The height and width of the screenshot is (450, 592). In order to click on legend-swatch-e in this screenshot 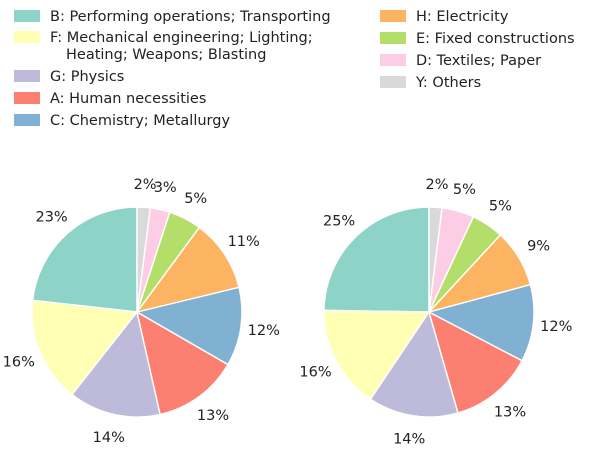, I will do `click(393, 38)`.